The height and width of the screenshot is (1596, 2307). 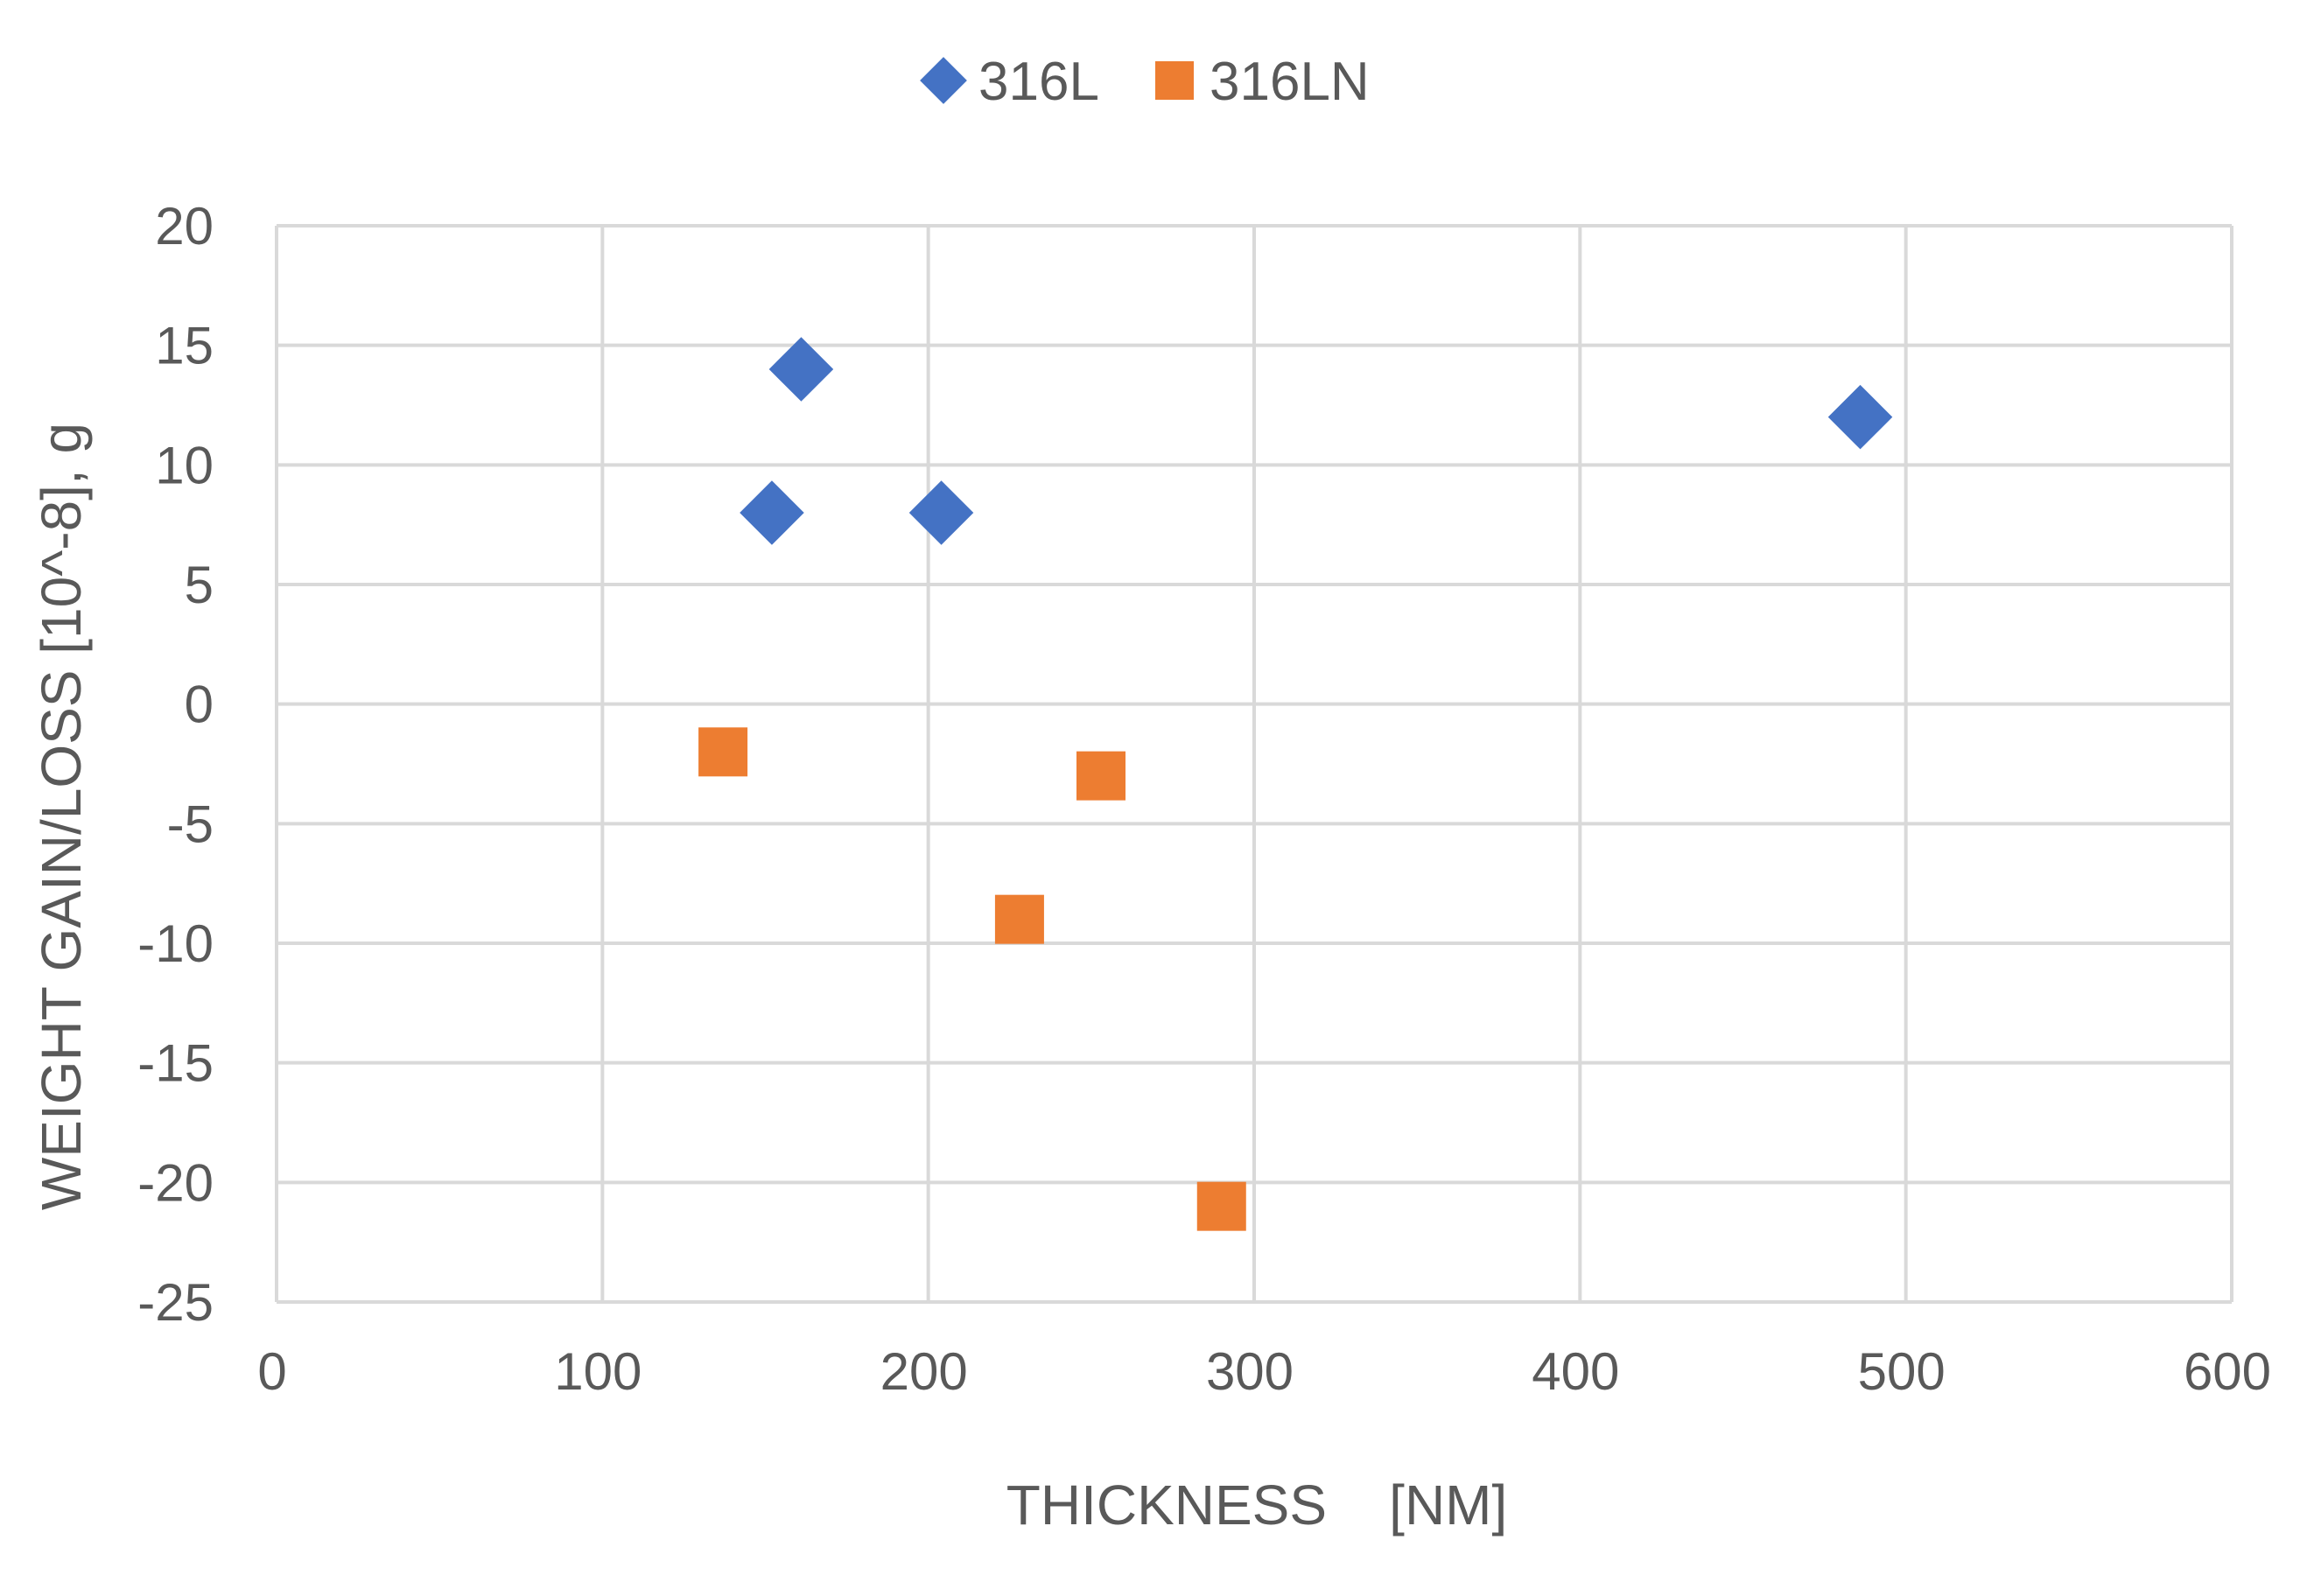 What do you see at coordinates (61, 816) in the screenshot?
I see `y-axis-title: WEIGHT GAIN/LOSS [10^-8], g` at bounding box center [61, 816].